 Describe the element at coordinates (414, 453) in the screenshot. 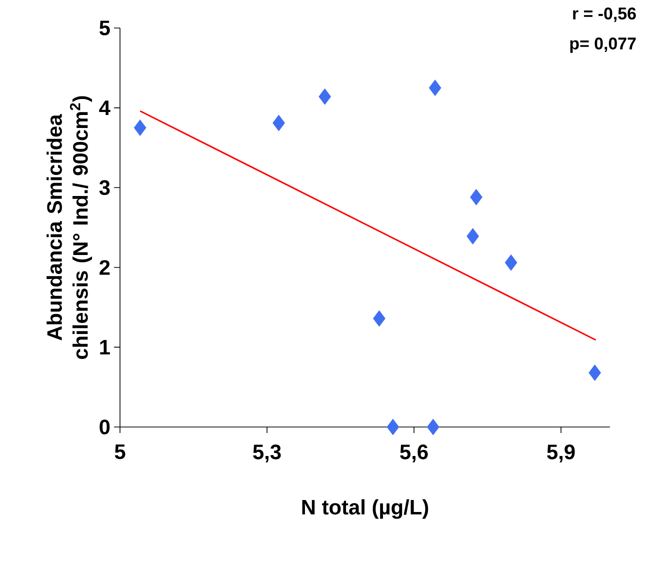

I see `x-tick-label: 5,6` at that location.